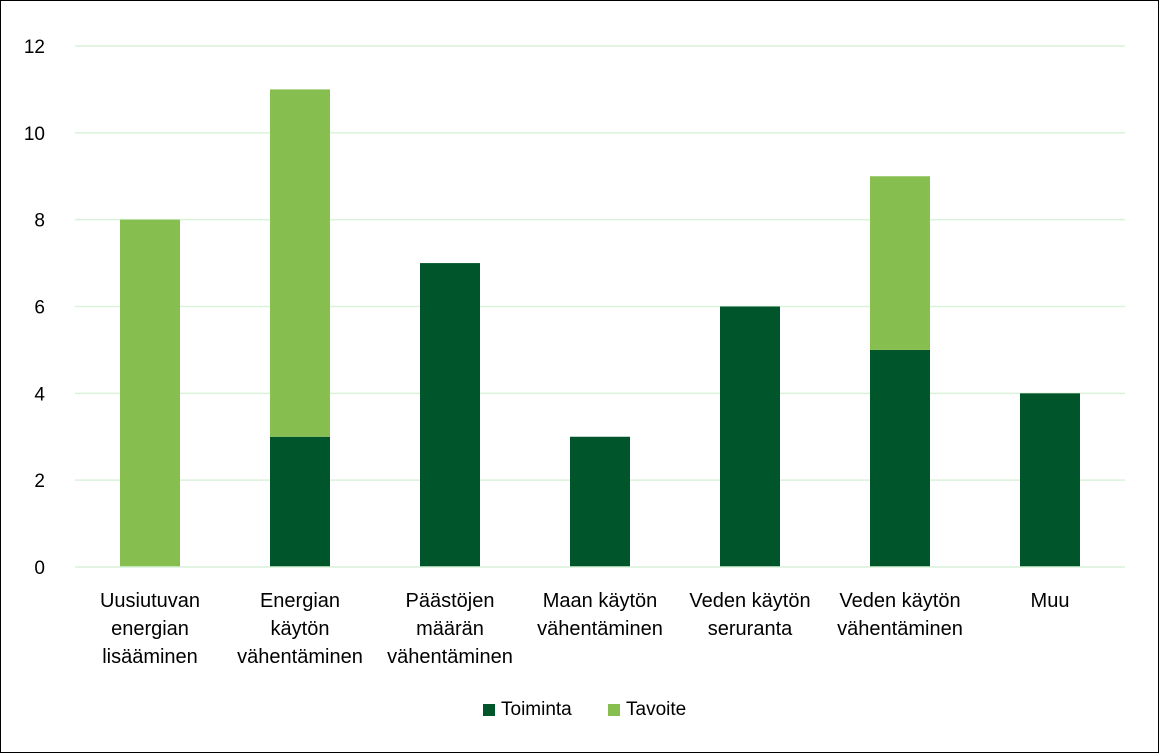  I want to click on legend-label-tavoite: Tavoite, so click(656, 709).